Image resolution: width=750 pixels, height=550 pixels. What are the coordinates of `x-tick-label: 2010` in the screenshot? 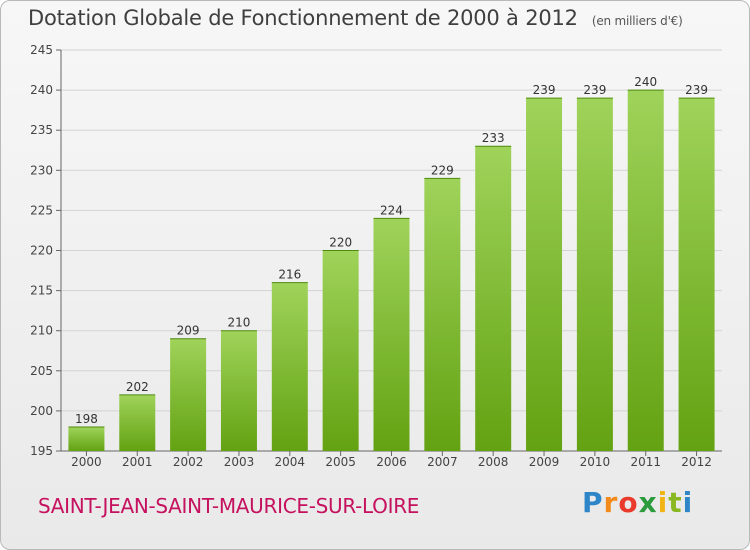 It's located at (595, 462).